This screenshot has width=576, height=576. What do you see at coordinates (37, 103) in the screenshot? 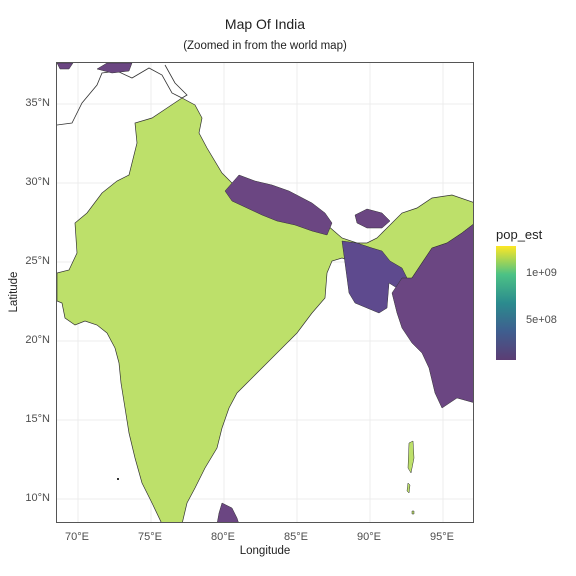
I see `ytick-35: 35°N` at bounding box center [37, 103].